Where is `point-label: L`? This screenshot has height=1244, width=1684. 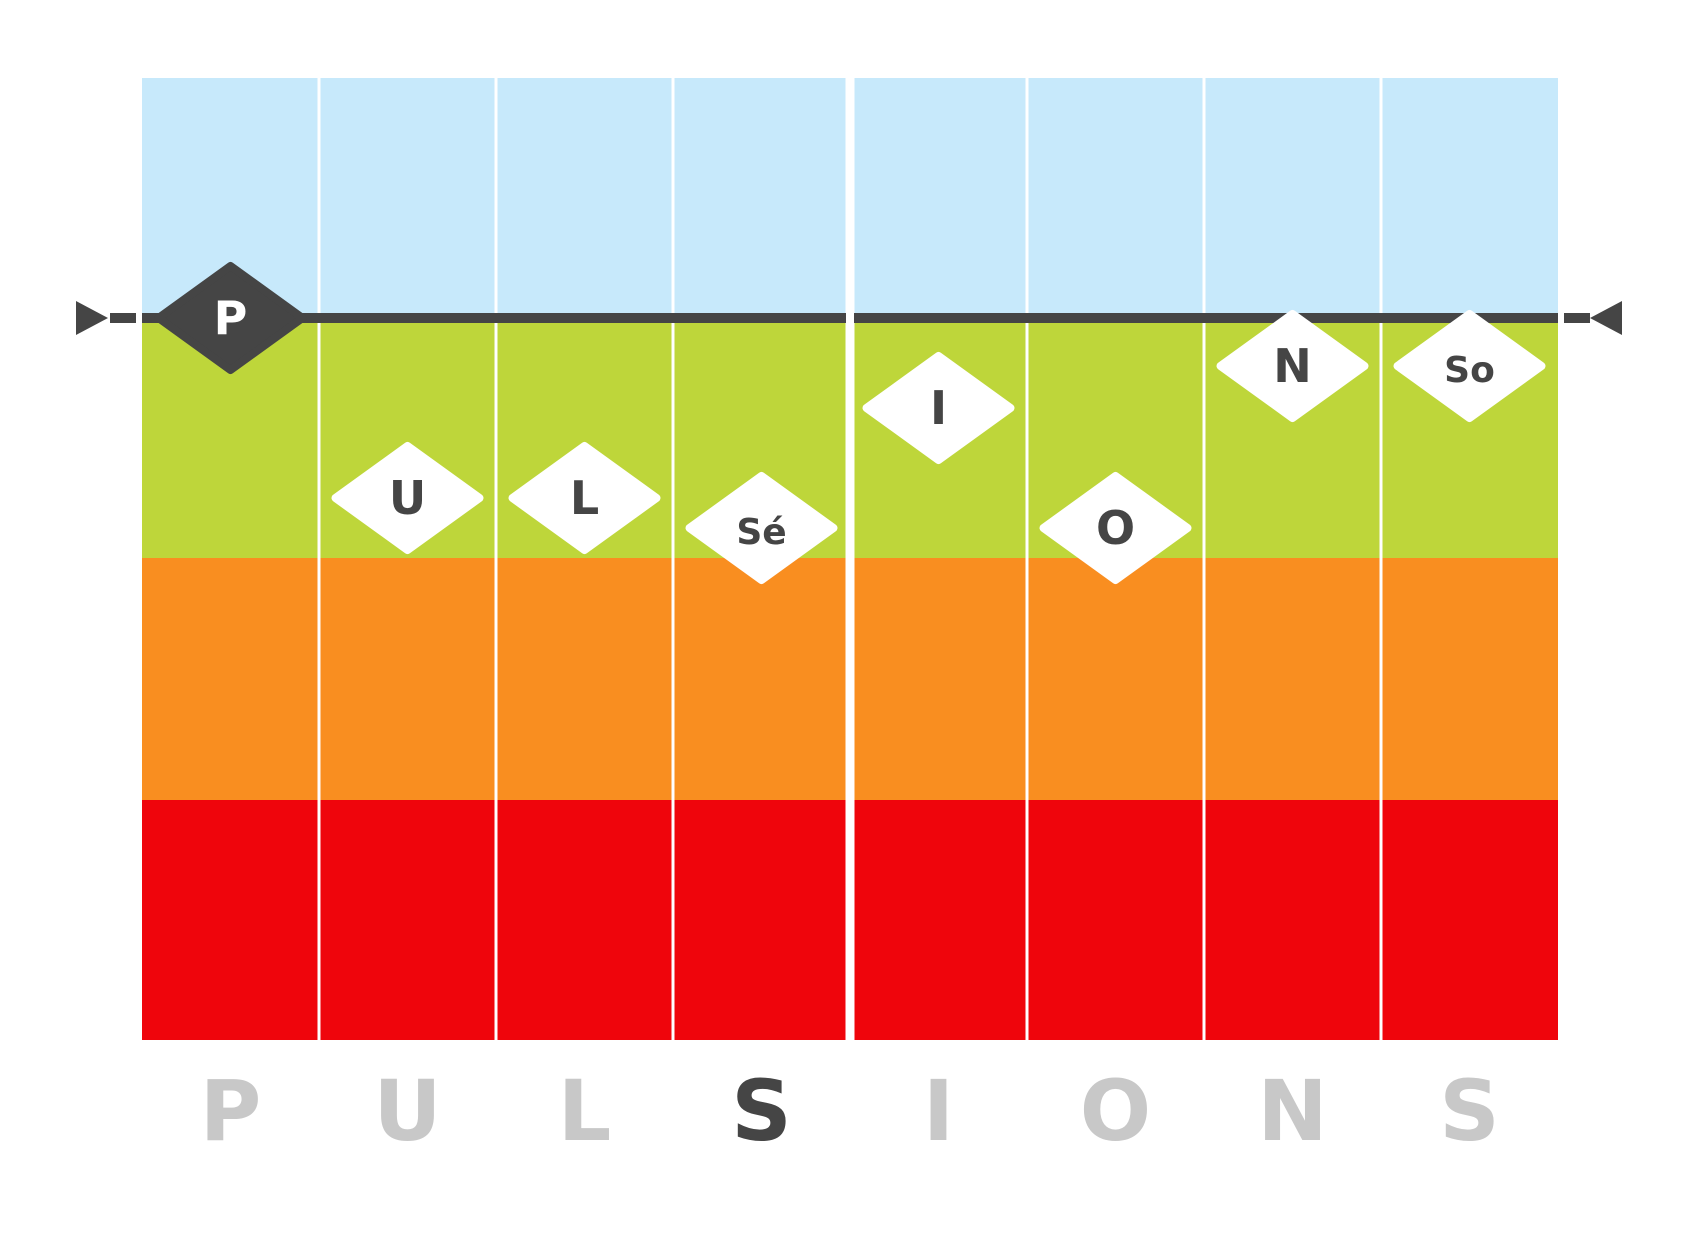
point-label: L is located at coordinates (584, 498).